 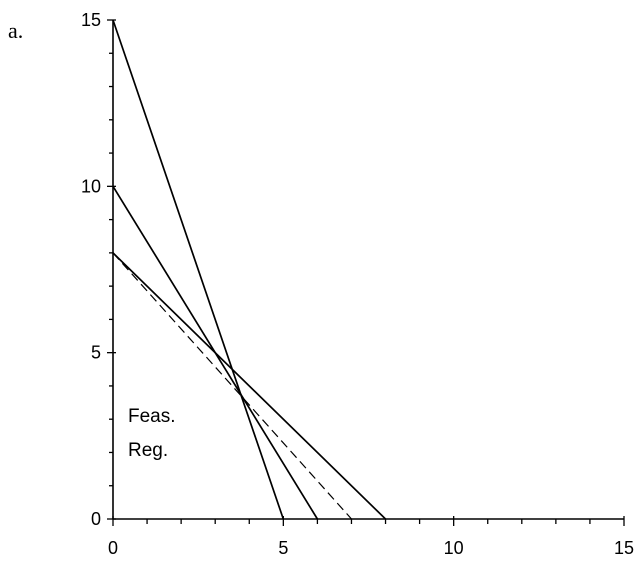 What do you see at coordinates (148, 450) in the screenshot?
I see `annotation-line-2: Reg.` at bounding box center [148, 450].